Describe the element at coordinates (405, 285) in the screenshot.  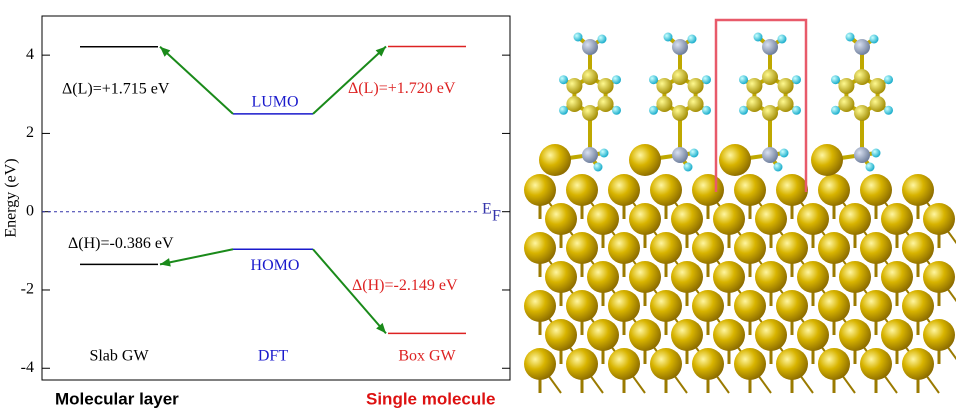
I see `homo-label: Δ(H)=-2.149 eV` at that location.